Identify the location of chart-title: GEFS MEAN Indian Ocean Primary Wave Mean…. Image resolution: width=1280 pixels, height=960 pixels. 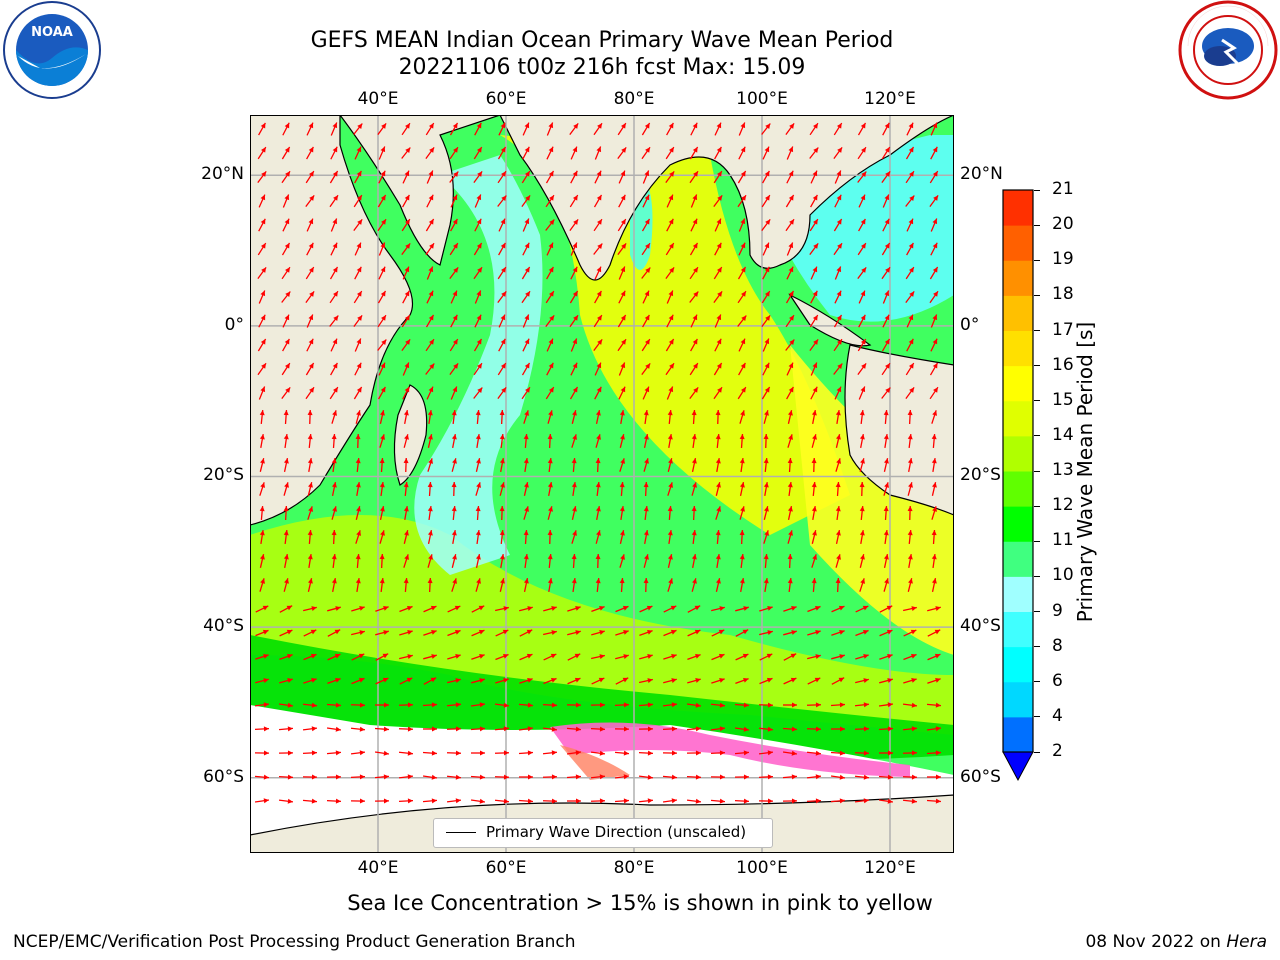
(602, 40).